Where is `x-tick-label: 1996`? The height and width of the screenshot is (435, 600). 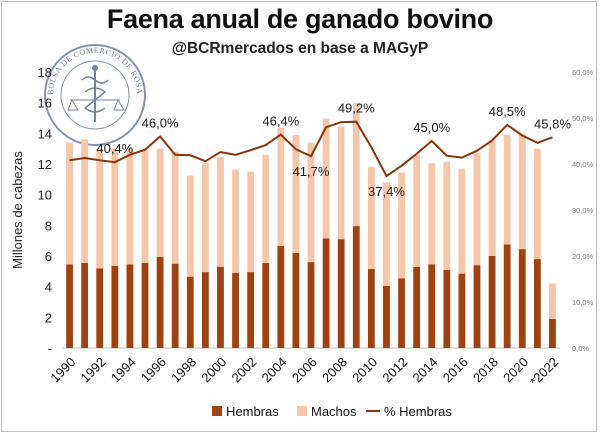 x-tick-label: 1996 is located at coordinates (153, 369).